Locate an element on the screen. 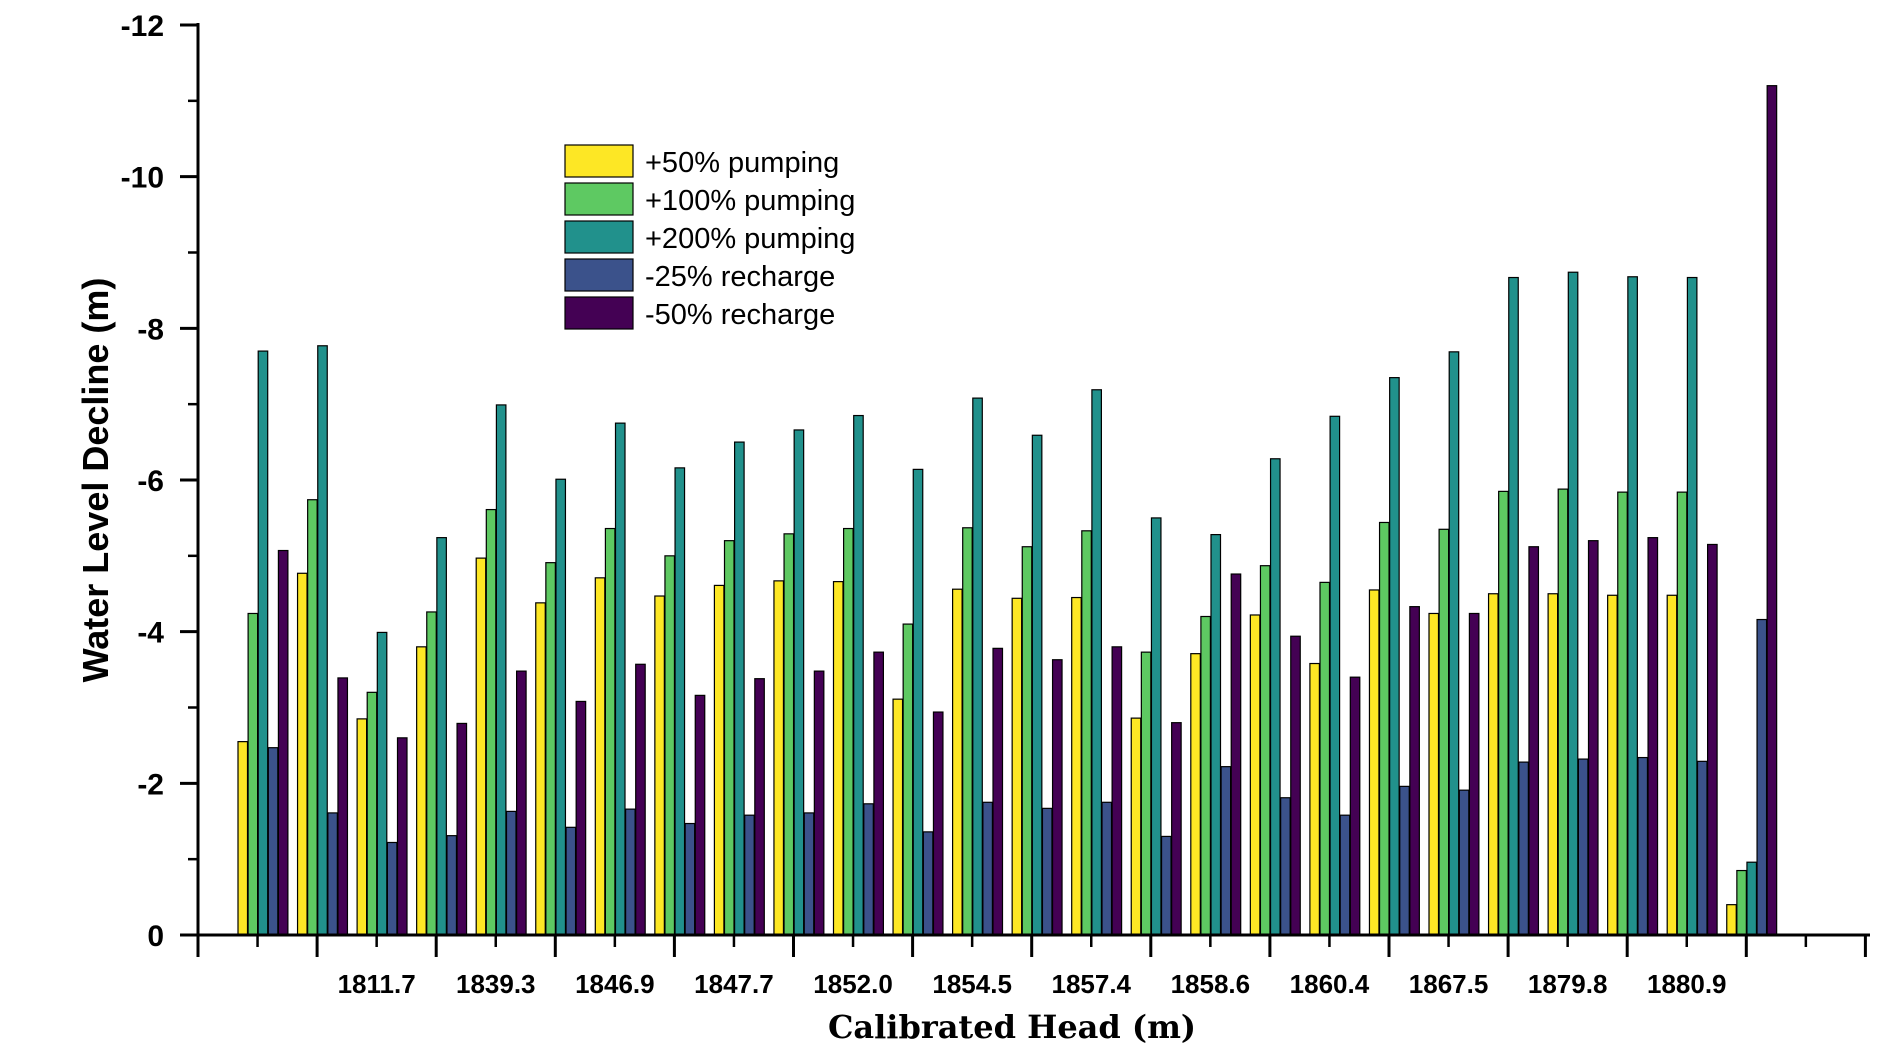 This screenshot has height=1062, width=1892. x-tick-label: 1854.5 is located at coordinates (972, 984).